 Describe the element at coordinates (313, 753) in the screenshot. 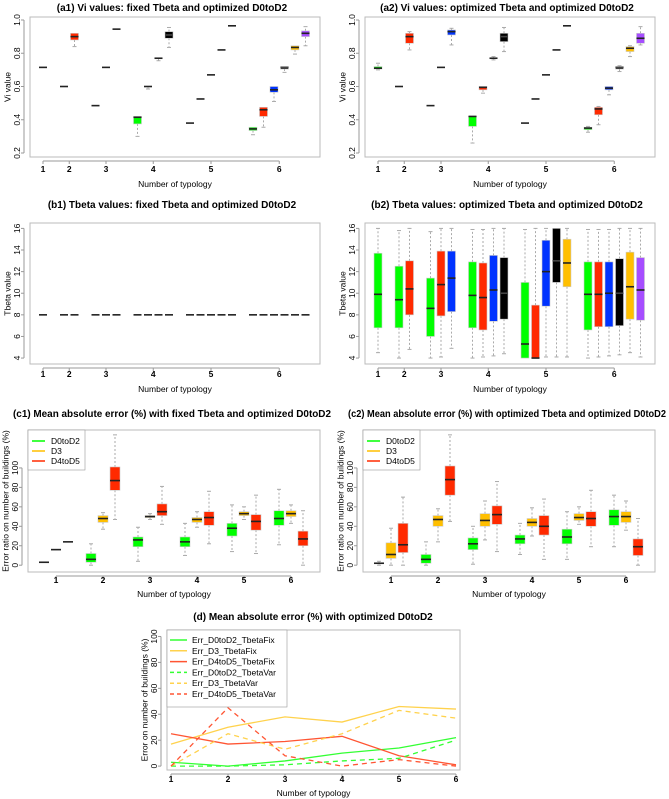

I see `series-line-err-d0tod2-tbetavar` at that location.